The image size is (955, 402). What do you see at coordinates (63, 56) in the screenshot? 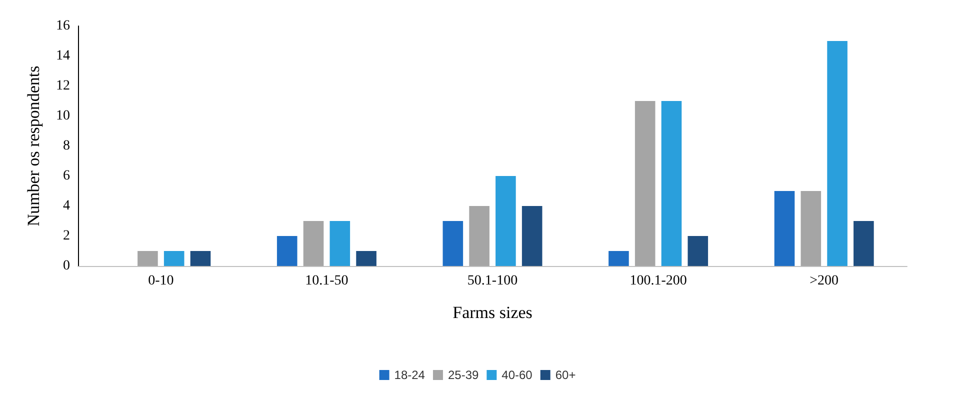
I see `y-tick-label: 14` at bounding box center [63, 56].